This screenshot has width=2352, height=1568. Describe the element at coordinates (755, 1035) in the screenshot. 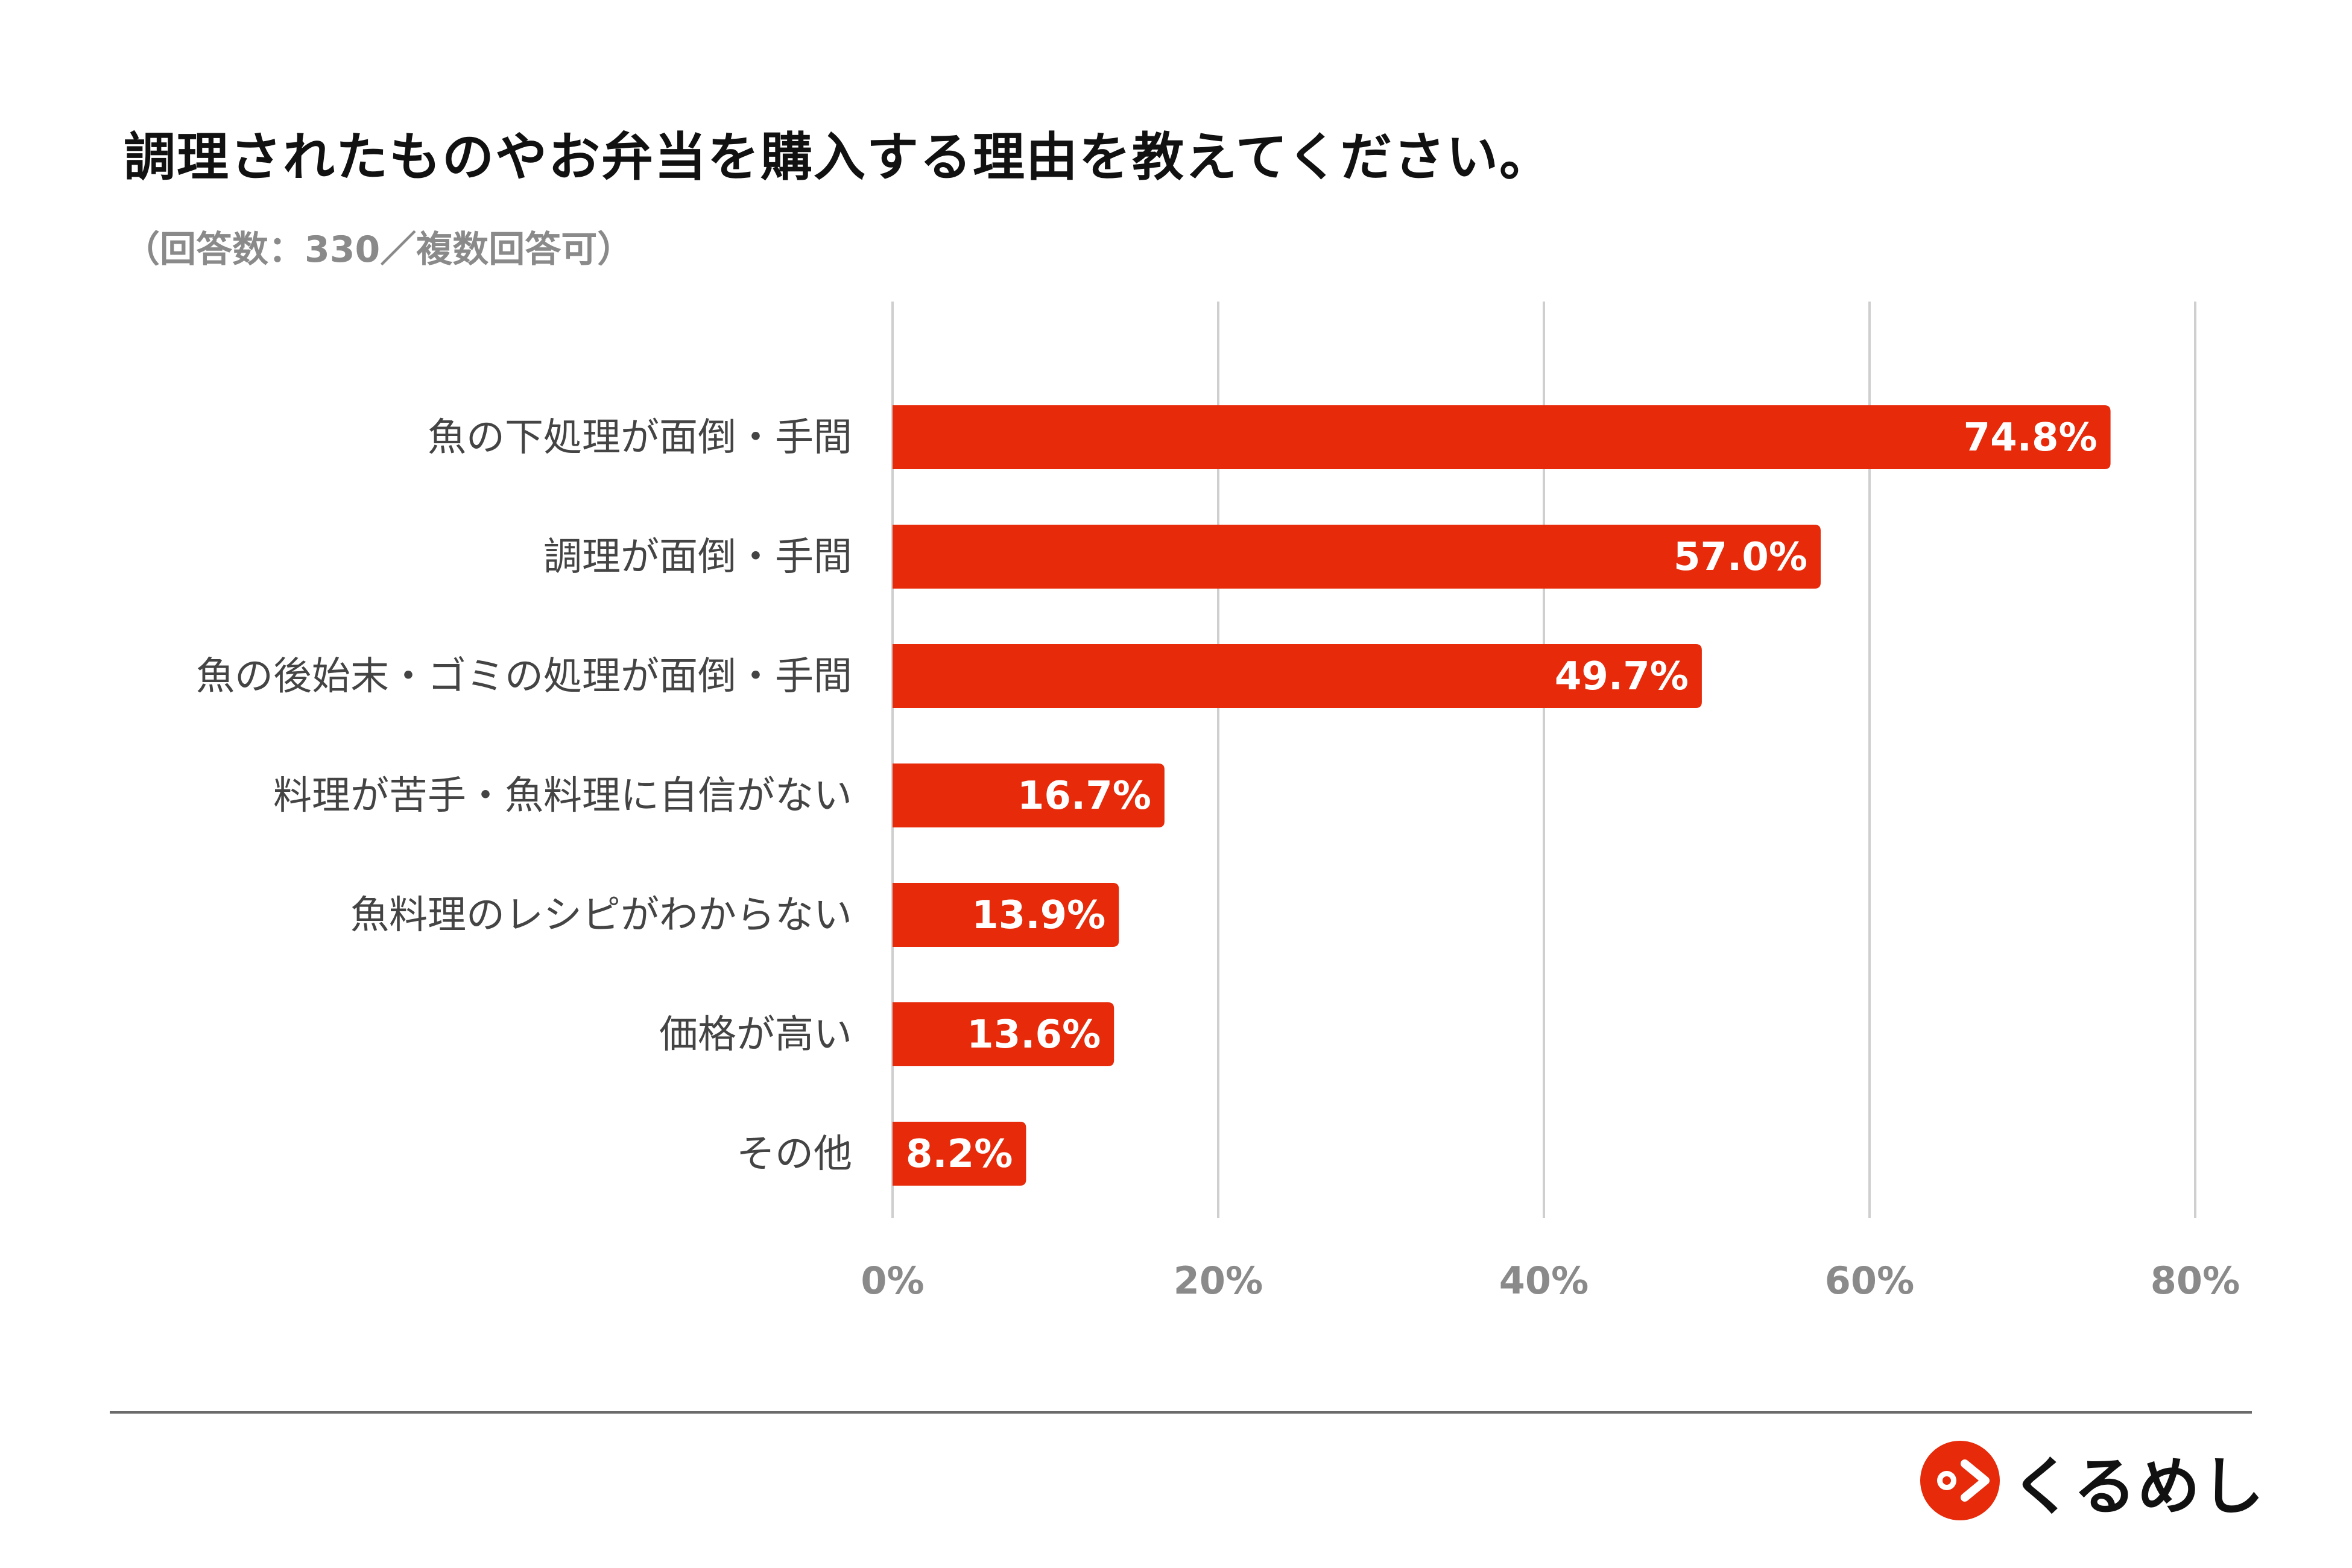

I see `category-label: 価格が高い` at that location.